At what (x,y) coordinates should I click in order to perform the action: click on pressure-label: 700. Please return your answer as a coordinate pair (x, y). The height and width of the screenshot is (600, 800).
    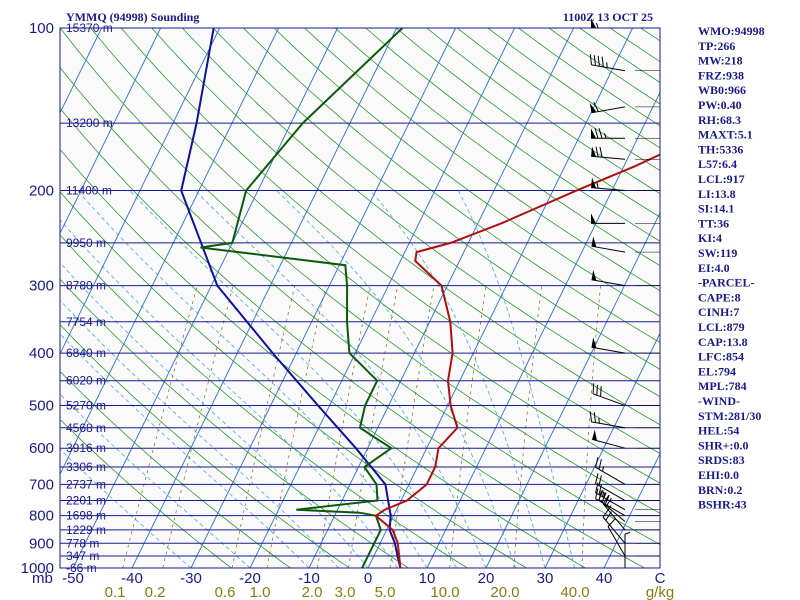
    Looking at the image, I should click on (41, 484).